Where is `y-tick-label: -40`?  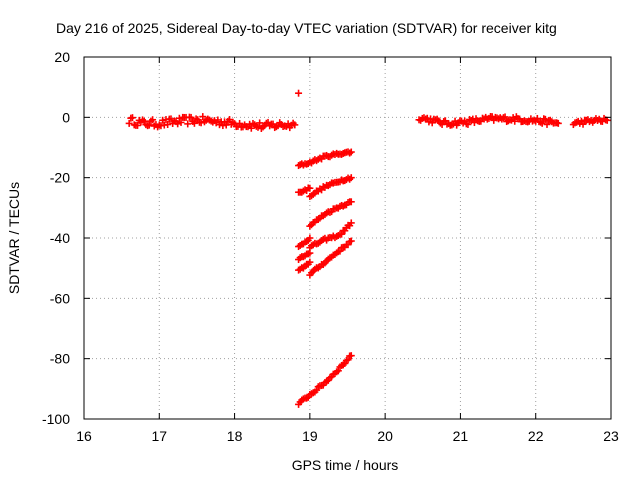
y-tick-label: -40 is located at coordinates (60, 238).